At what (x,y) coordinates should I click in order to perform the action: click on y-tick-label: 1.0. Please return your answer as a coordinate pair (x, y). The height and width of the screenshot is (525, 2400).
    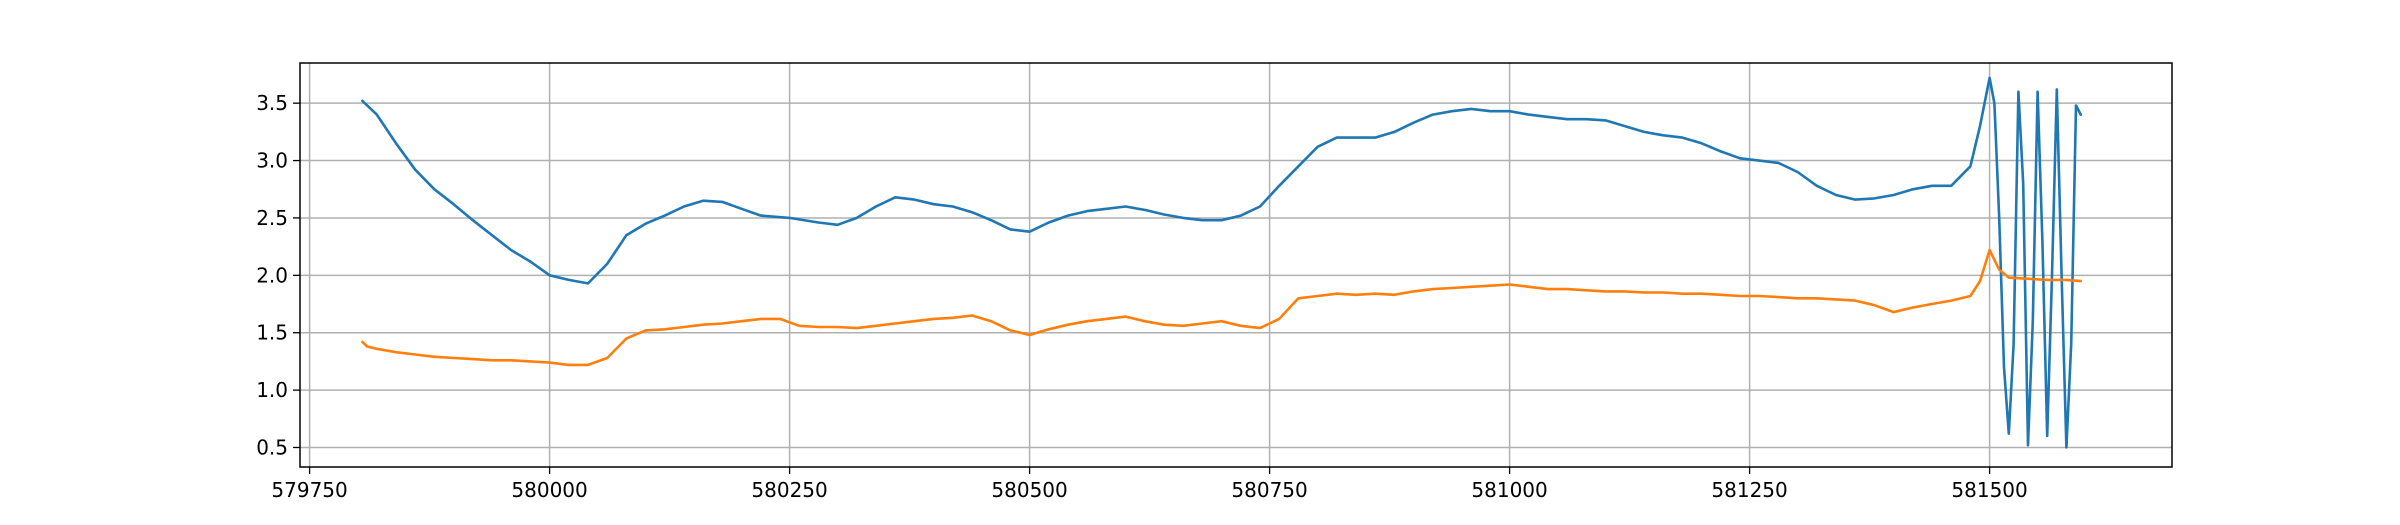
    Looking at the image, I should click on (272, 390).